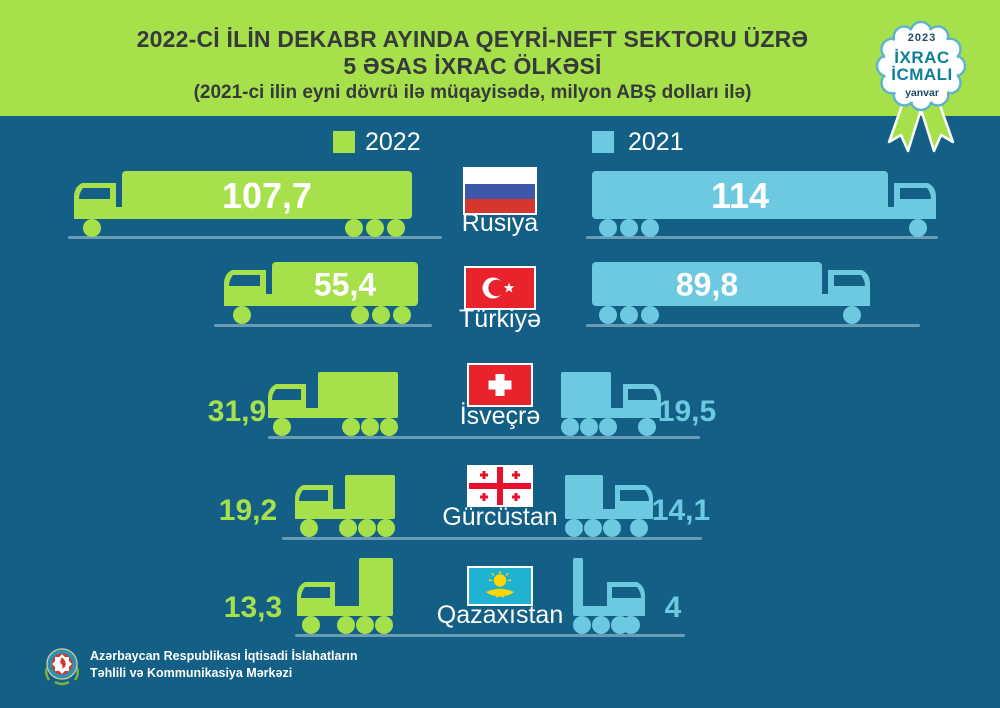  I want to click on value-2021: 89,8, so click(707, 284).